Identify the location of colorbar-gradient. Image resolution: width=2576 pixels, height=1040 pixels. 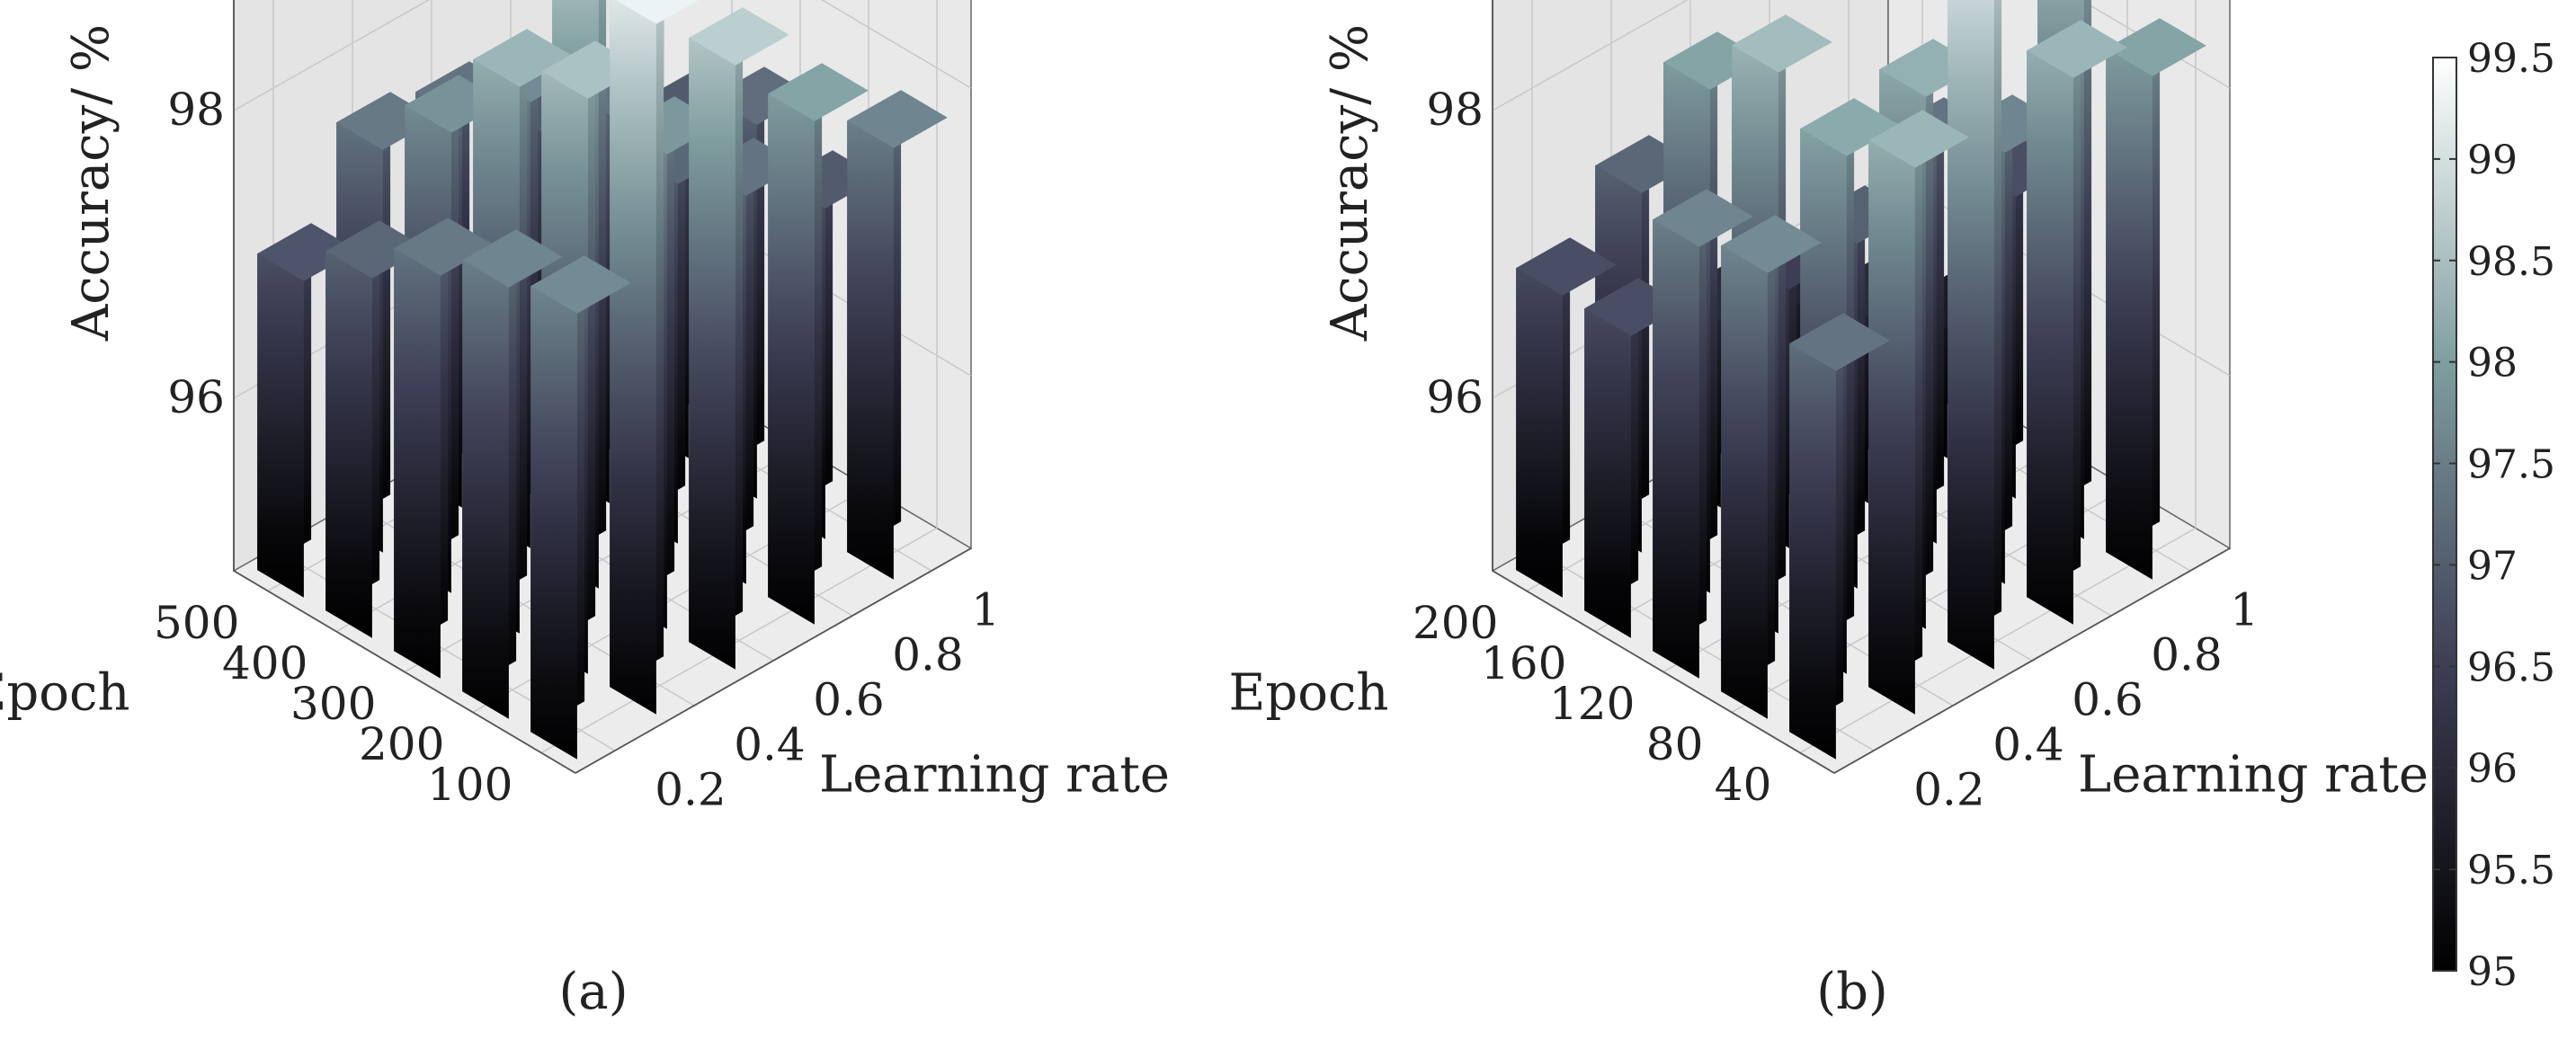
(2445, 514).